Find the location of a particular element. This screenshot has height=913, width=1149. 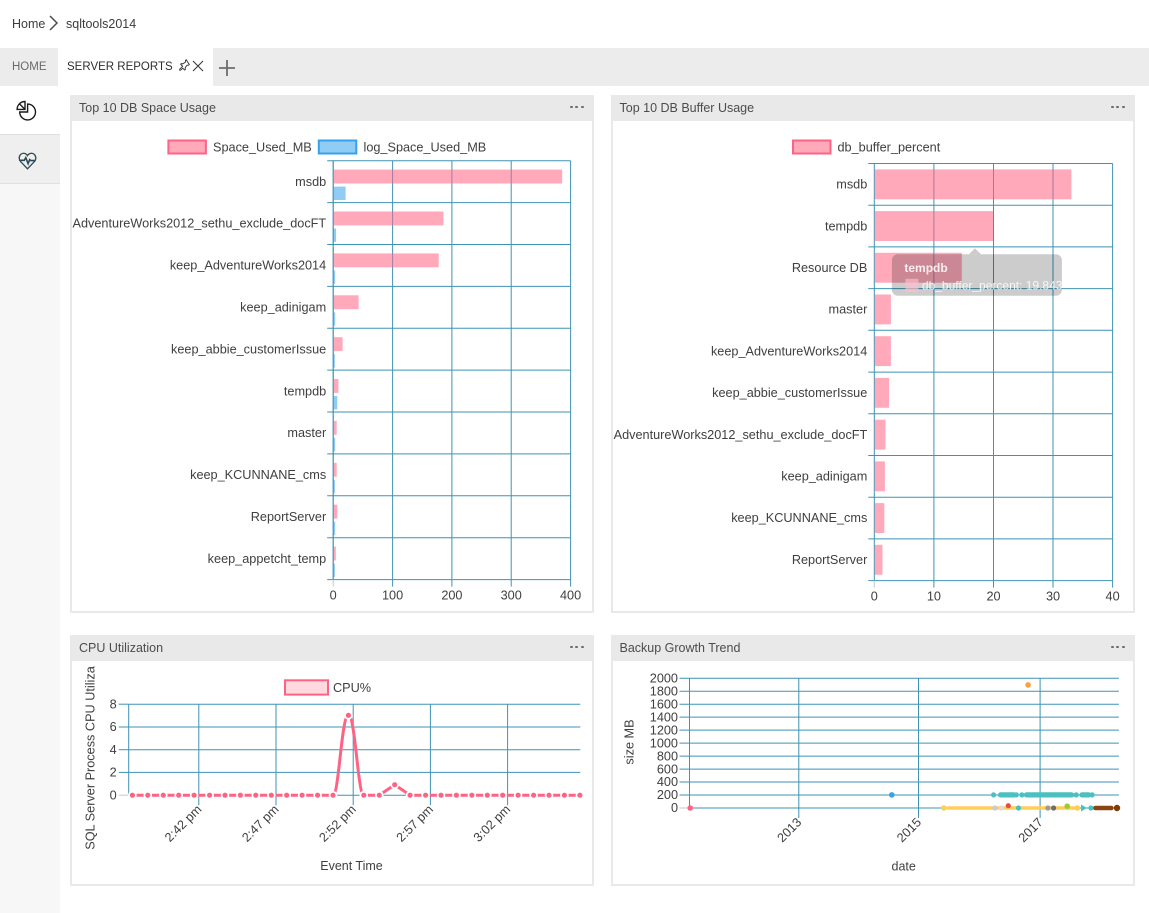

svg-text: Event Time is located at coordinates (351, 866).